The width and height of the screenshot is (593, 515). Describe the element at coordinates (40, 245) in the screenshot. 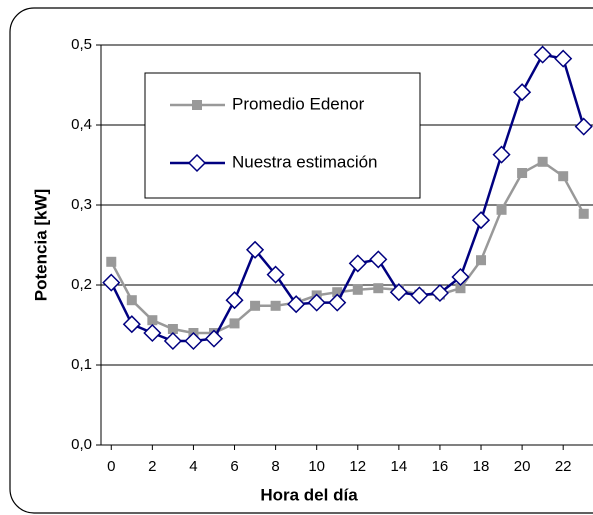

I see `y-axis-label: Potencia [kW]` at that location.